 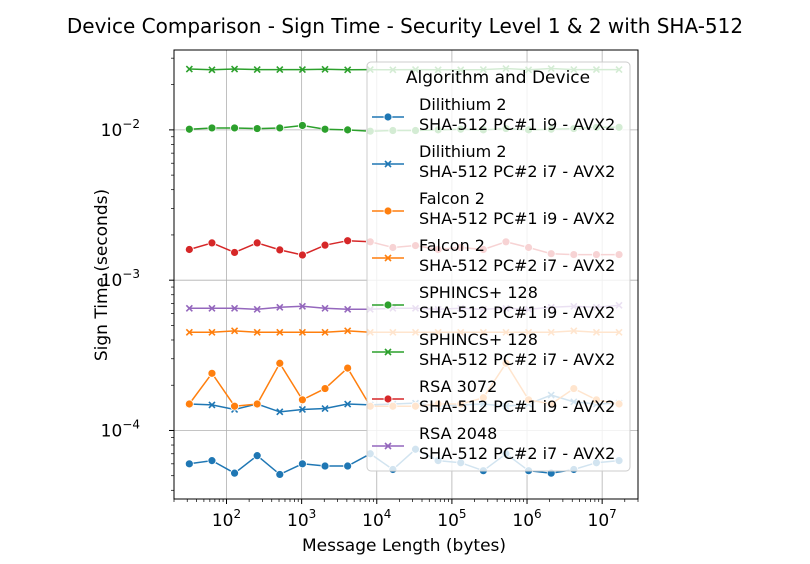 What do you see at coordinates (458, 386) in the screenshot?
I see `legend-label: RSA 3072` at bounding box center [458, 386].